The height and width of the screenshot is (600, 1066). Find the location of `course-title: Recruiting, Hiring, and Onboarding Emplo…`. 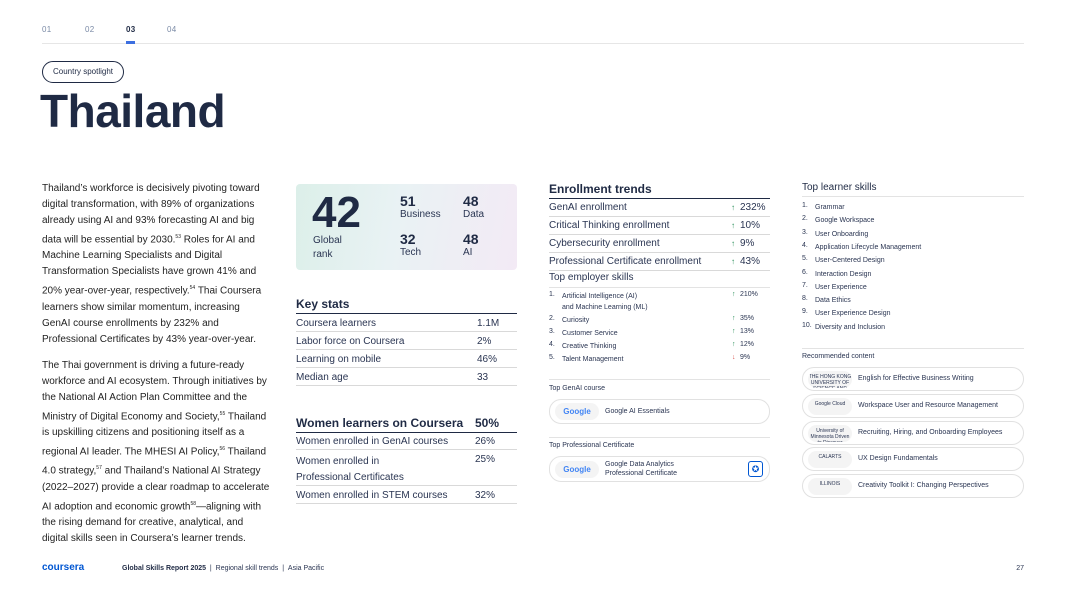

course-title: Recruiting, Hiring, and Onboarding Emplo… is located at coordinates (930, 432).